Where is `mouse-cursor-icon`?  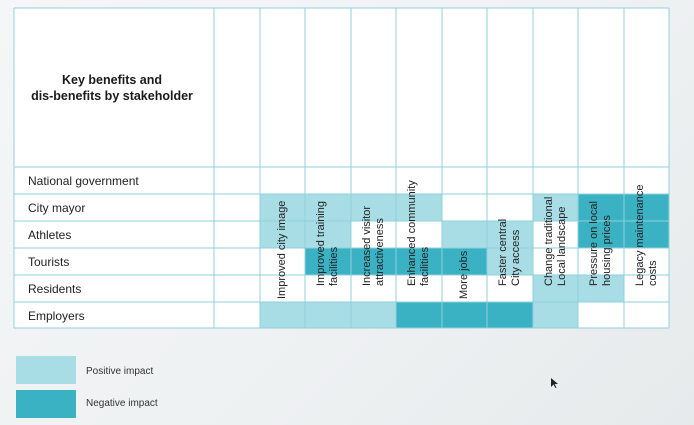
mouse-cursor-icon is located at coordinates (554, 383).